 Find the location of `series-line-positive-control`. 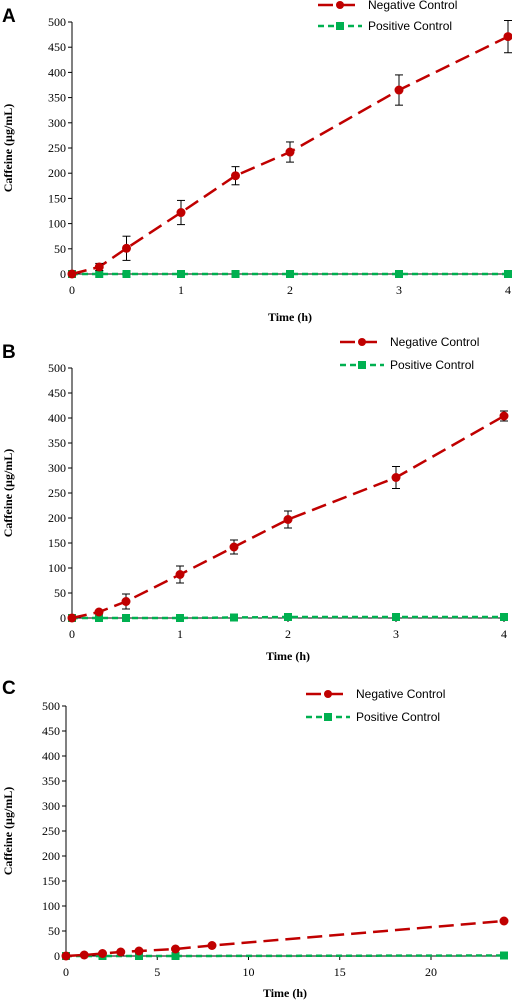

series-line-positive-control is located at coordinates (288, 617).